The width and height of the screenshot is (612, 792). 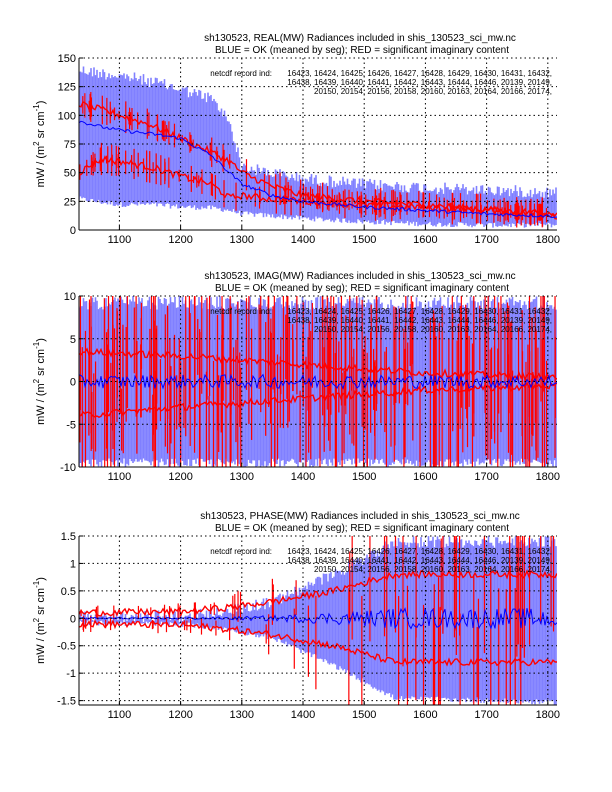 I want to click on y-tick-label: 125, so click(x=67, y=88).